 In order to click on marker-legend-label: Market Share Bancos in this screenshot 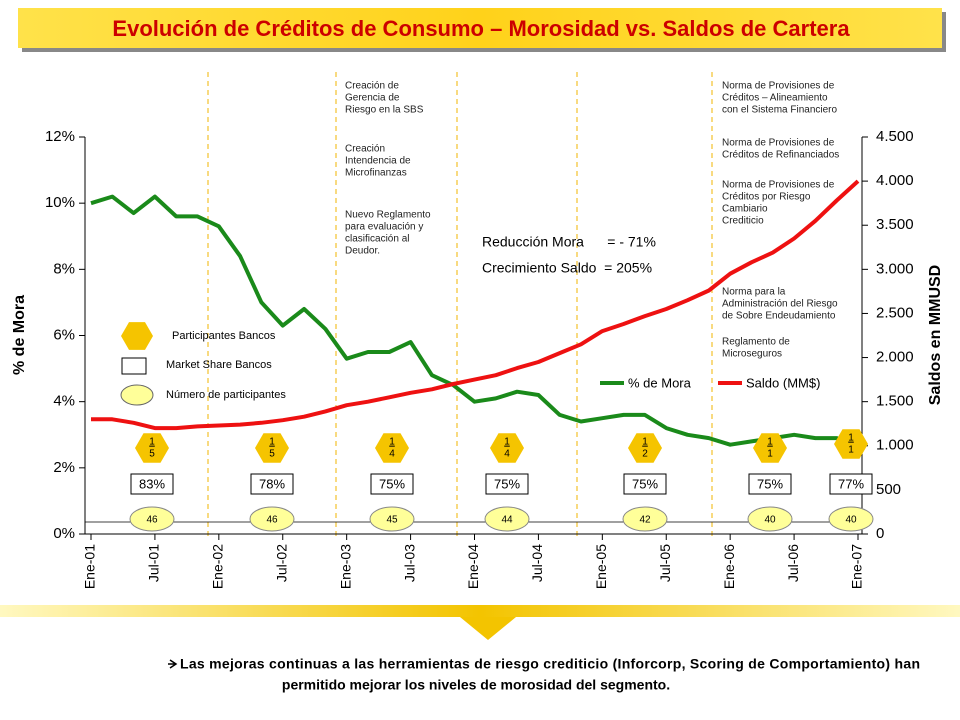, I will do `click(219, 365)`.